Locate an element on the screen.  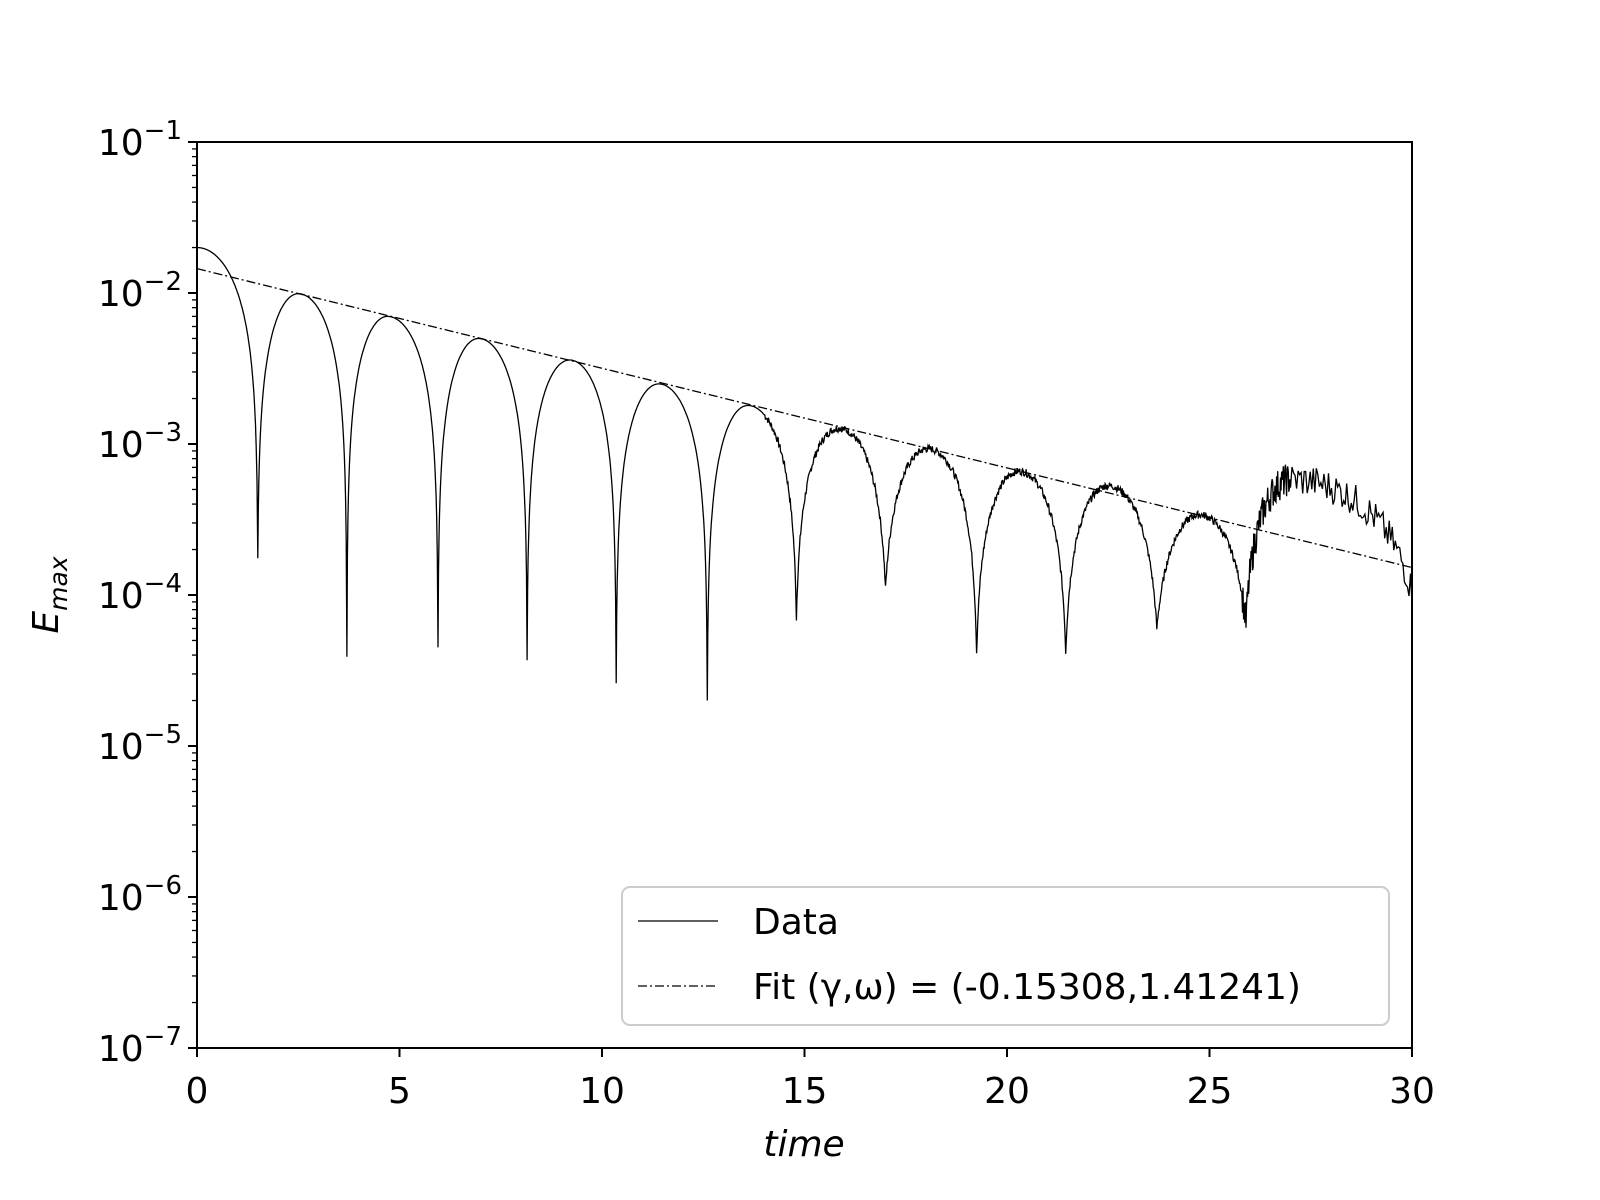
legend-label-data: Data is located at coordinates (796, 922).